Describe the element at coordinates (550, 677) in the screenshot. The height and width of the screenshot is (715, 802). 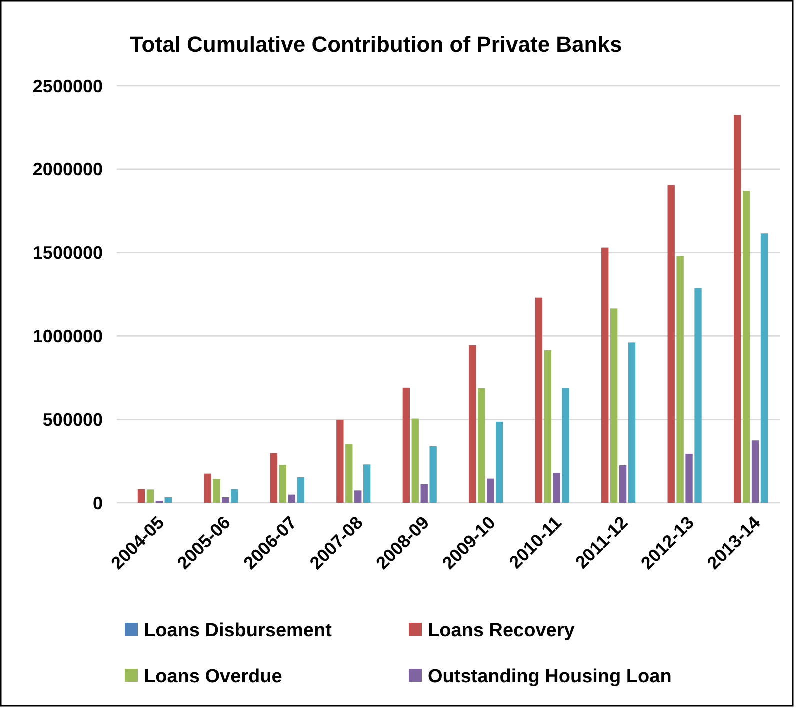
I see `legend-label: Outstanding Housing Loan` at that location.